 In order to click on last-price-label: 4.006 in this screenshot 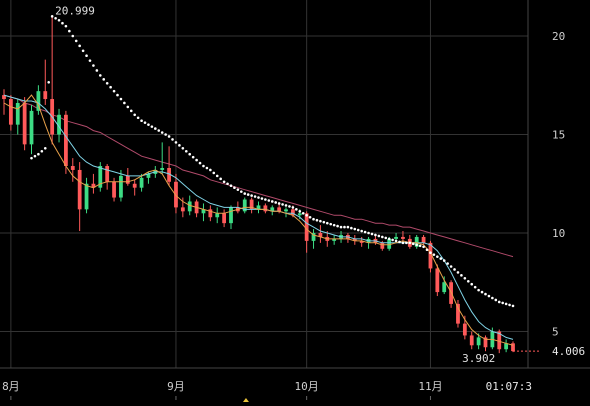, I will do `click(568, 351)`.